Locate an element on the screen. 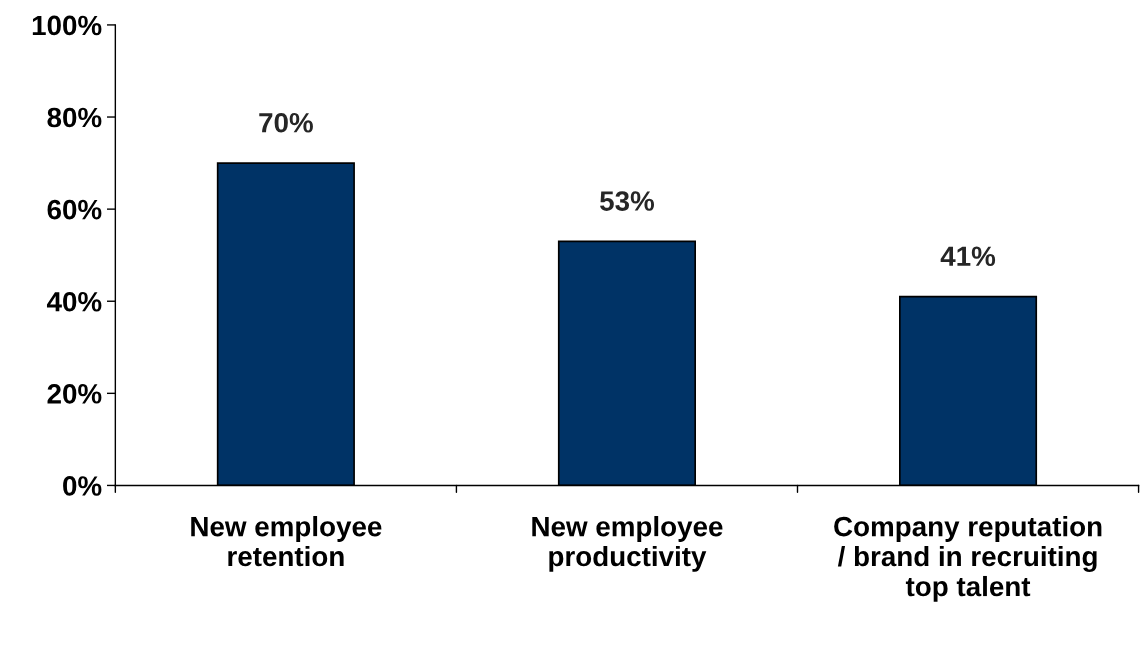 This screenshot has width=1142, height=656. x-tick-label: New employee retention is located at coordinates (286, 541).